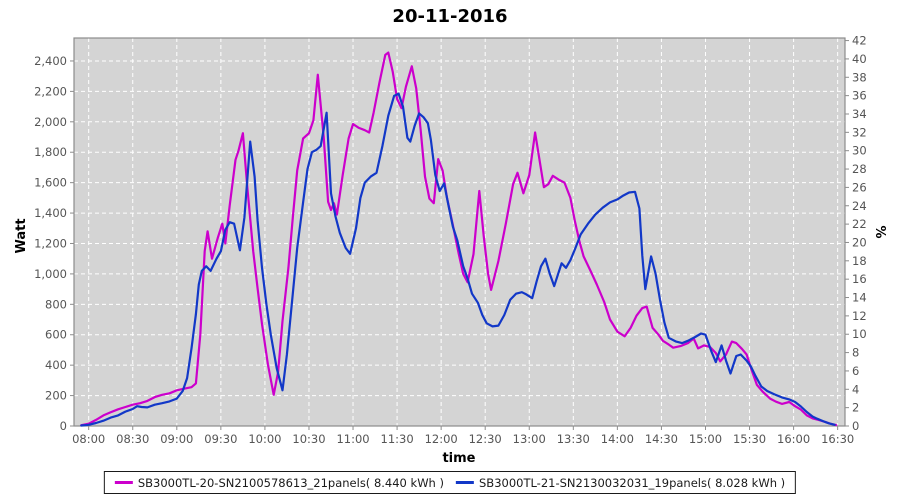 The image size is (900, 500). Describe the element at coordinates (132, 439) in the screenshot. I see `x-tick-label: 08:30` at that location.